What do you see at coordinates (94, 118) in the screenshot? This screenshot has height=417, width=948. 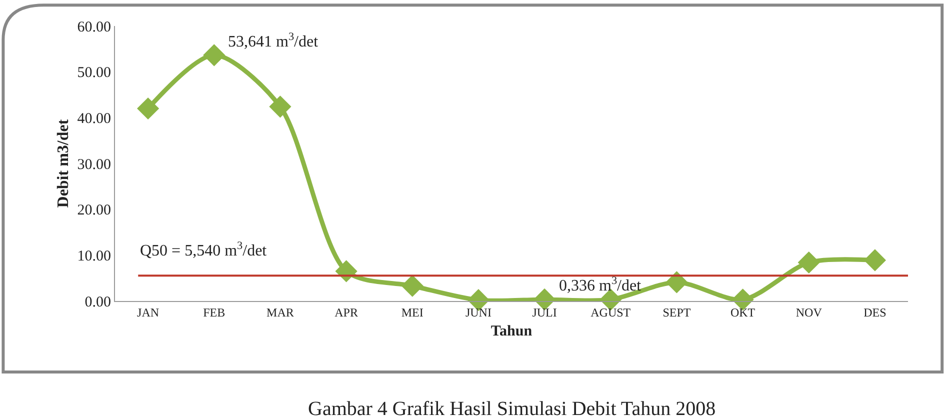 I see `y-tick-label: 40.00` at bounding box center [94, 118].